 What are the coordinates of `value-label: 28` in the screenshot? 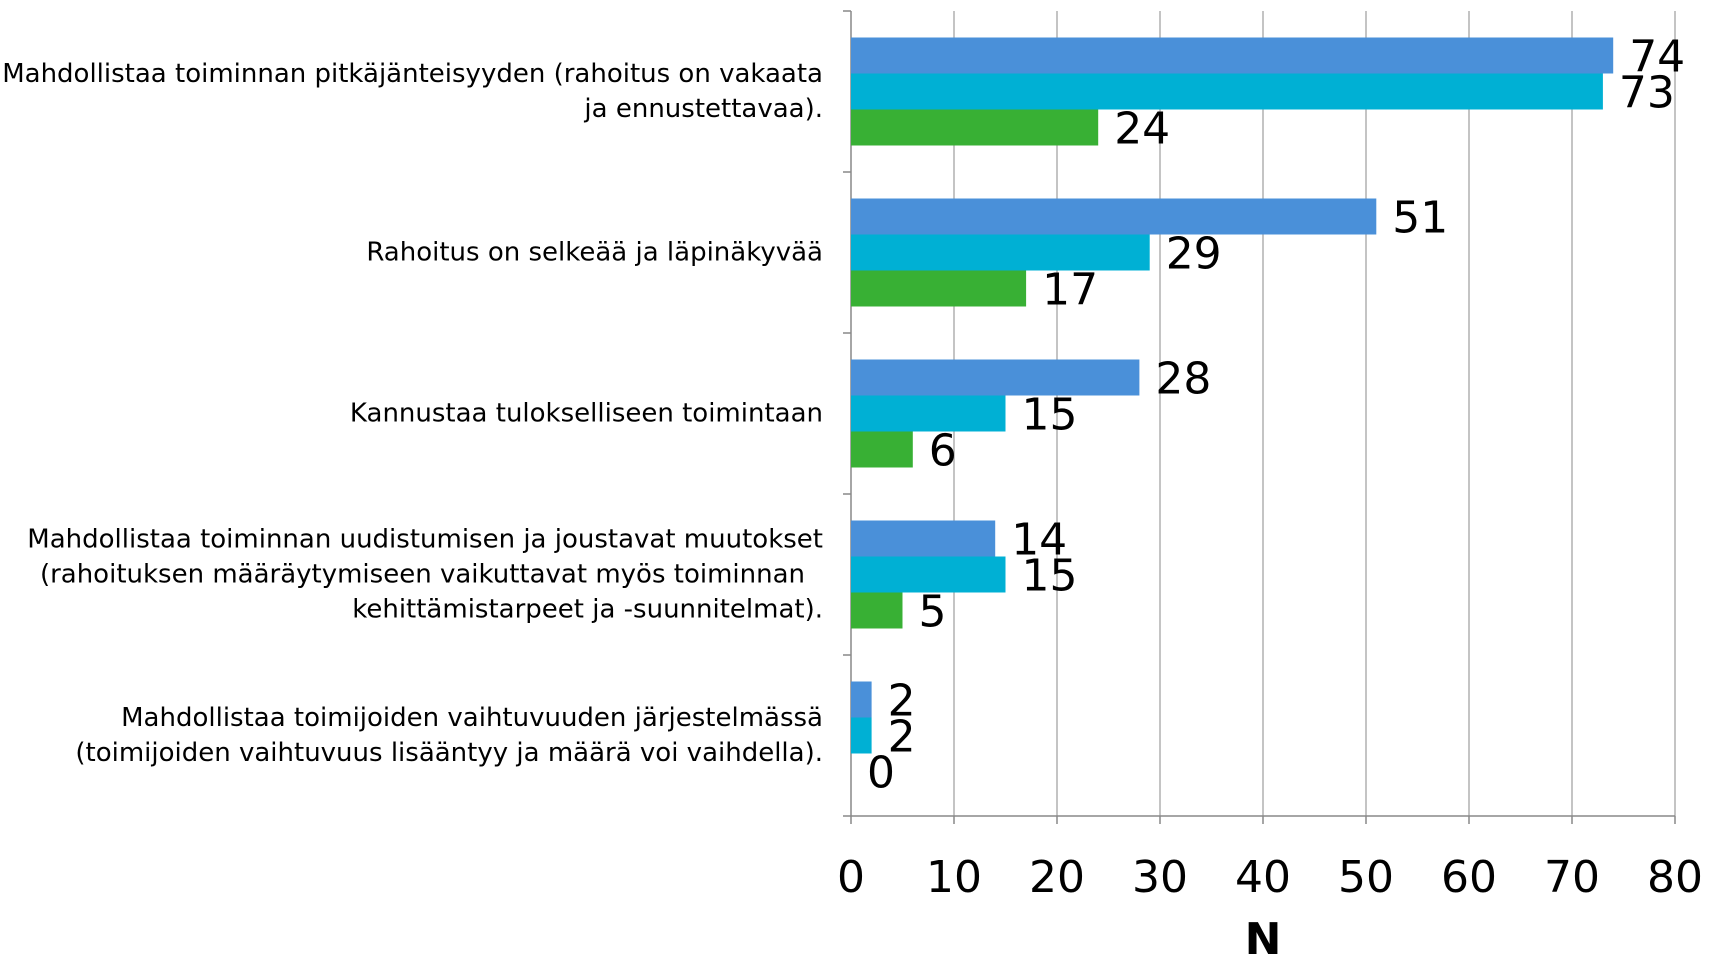 It's located at (1183, 379).